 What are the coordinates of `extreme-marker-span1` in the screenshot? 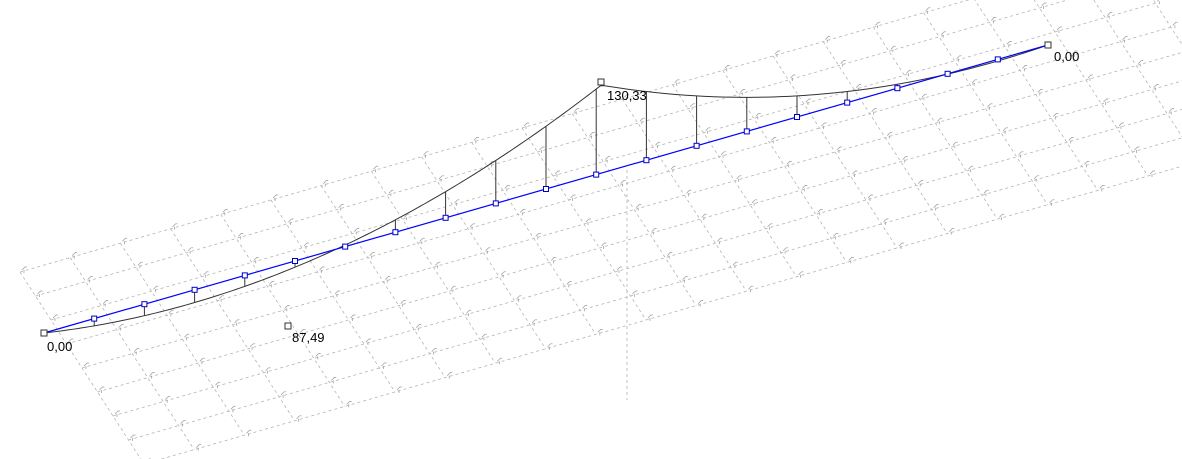 It's located at (288, 326).